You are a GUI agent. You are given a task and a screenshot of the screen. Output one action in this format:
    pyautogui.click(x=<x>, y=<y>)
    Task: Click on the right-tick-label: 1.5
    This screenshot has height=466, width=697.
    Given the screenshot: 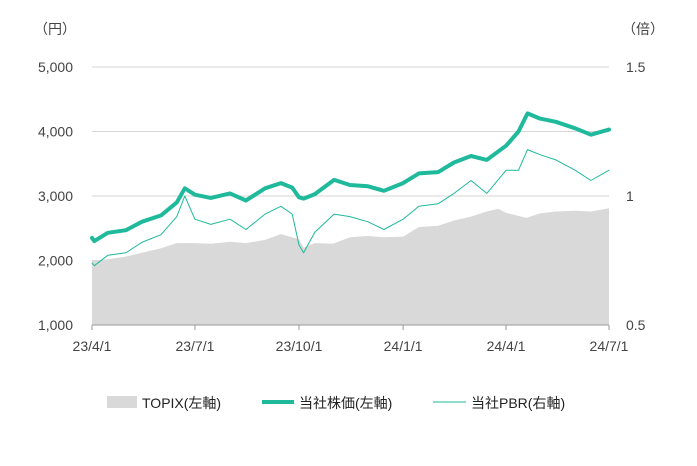 What is the action you would take?
    pyautogui.click(x=636, y=67)
    